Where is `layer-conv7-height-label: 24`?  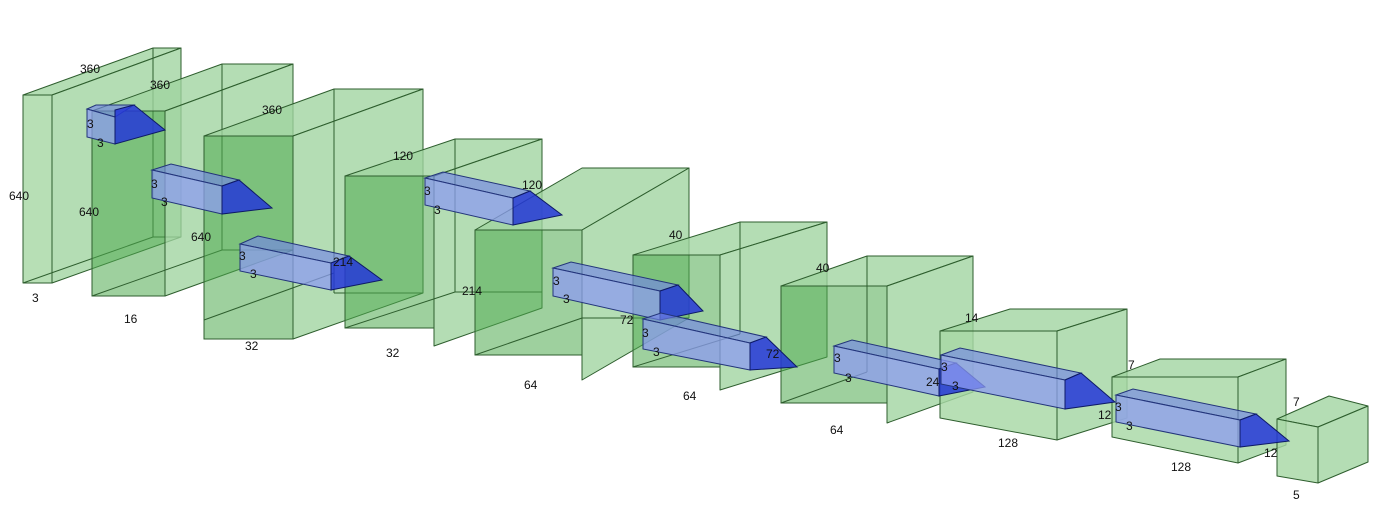 layer-conv7-height-label: 24 is located at coordinates (933, 382).